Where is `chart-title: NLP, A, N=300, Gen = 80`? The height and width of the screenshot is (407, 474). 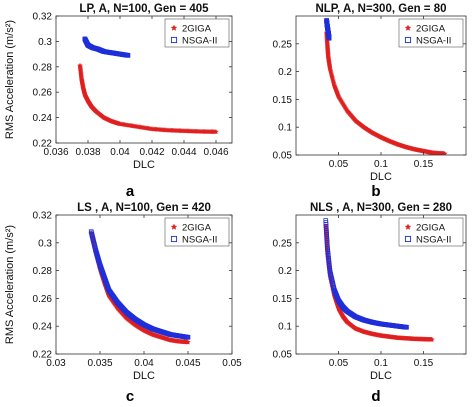
chart-title: NLP, A, N=300, Gen = 80 is located at coordinates (380, 9).